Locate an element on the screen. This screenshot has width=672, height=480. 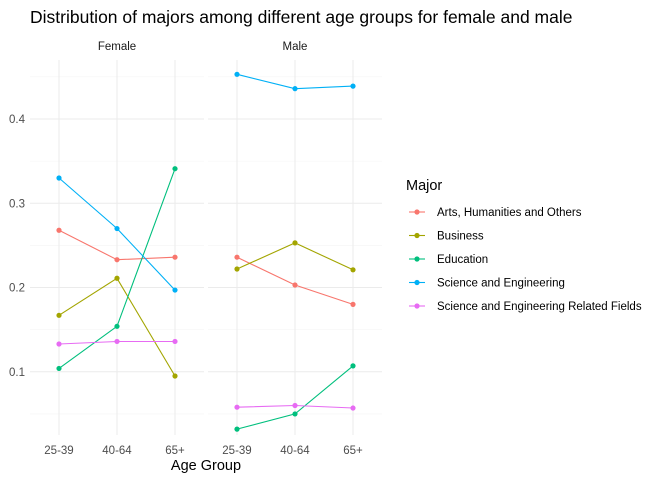
y-tick-label: 0.1 is located at coordinates (17, 373).